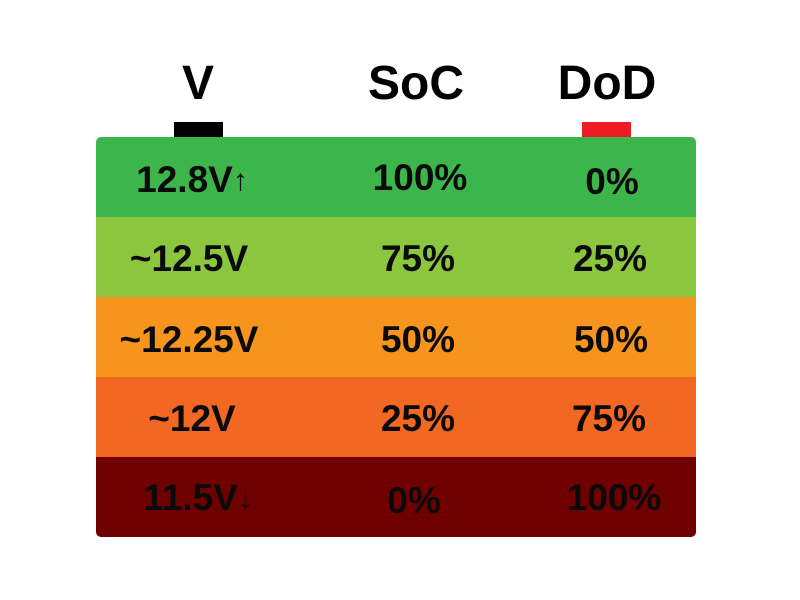 This screenshot has width=800, height=600. What do you see at coordinates (418, 418) in the screenshot?
I see `soc-cell: 25%` at bounding box center [418, 418].